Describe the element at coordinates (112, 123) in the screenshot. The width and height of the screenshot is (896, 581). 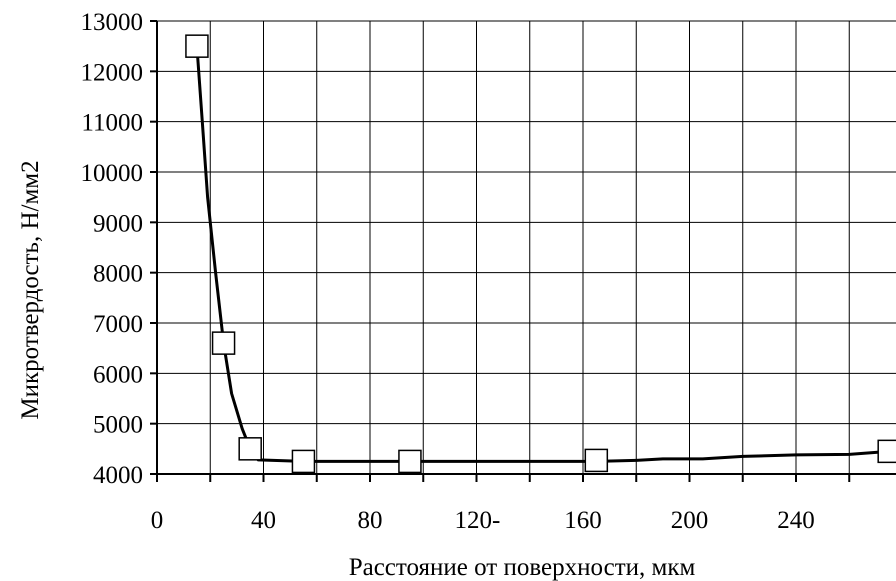
I see `y-tick-label: 11000` at that location.